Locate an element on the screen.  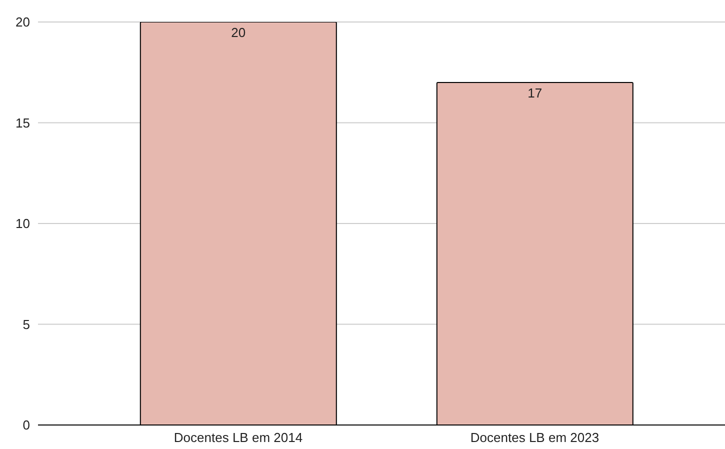
x-tick-label: Docentes LB em 2023 is located at coordinates (535, 438).